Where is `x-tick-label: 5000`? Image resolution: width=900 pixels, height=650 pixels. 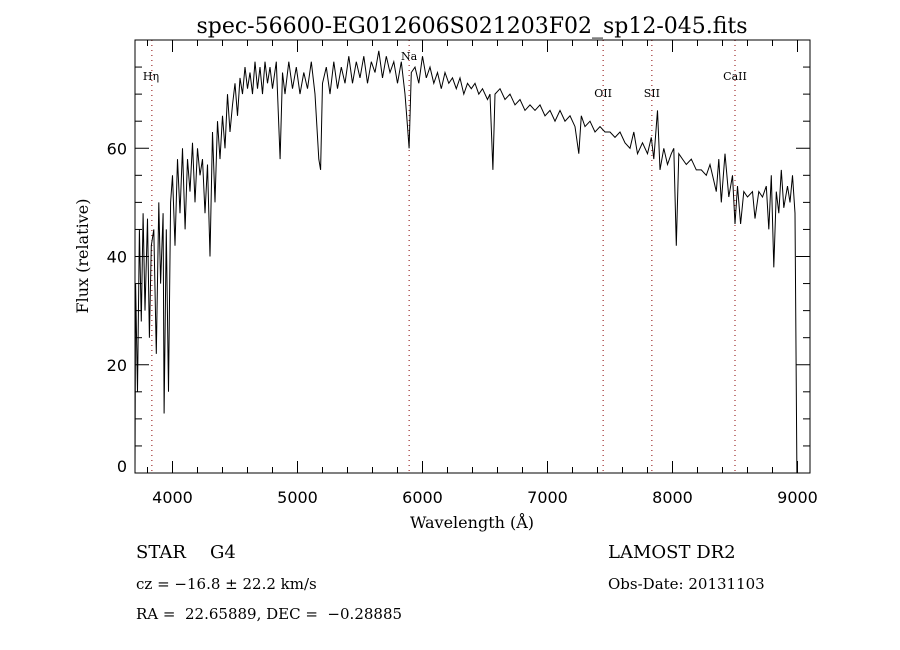
x-tick-label: 5000 is located at coordinates (297, 497).